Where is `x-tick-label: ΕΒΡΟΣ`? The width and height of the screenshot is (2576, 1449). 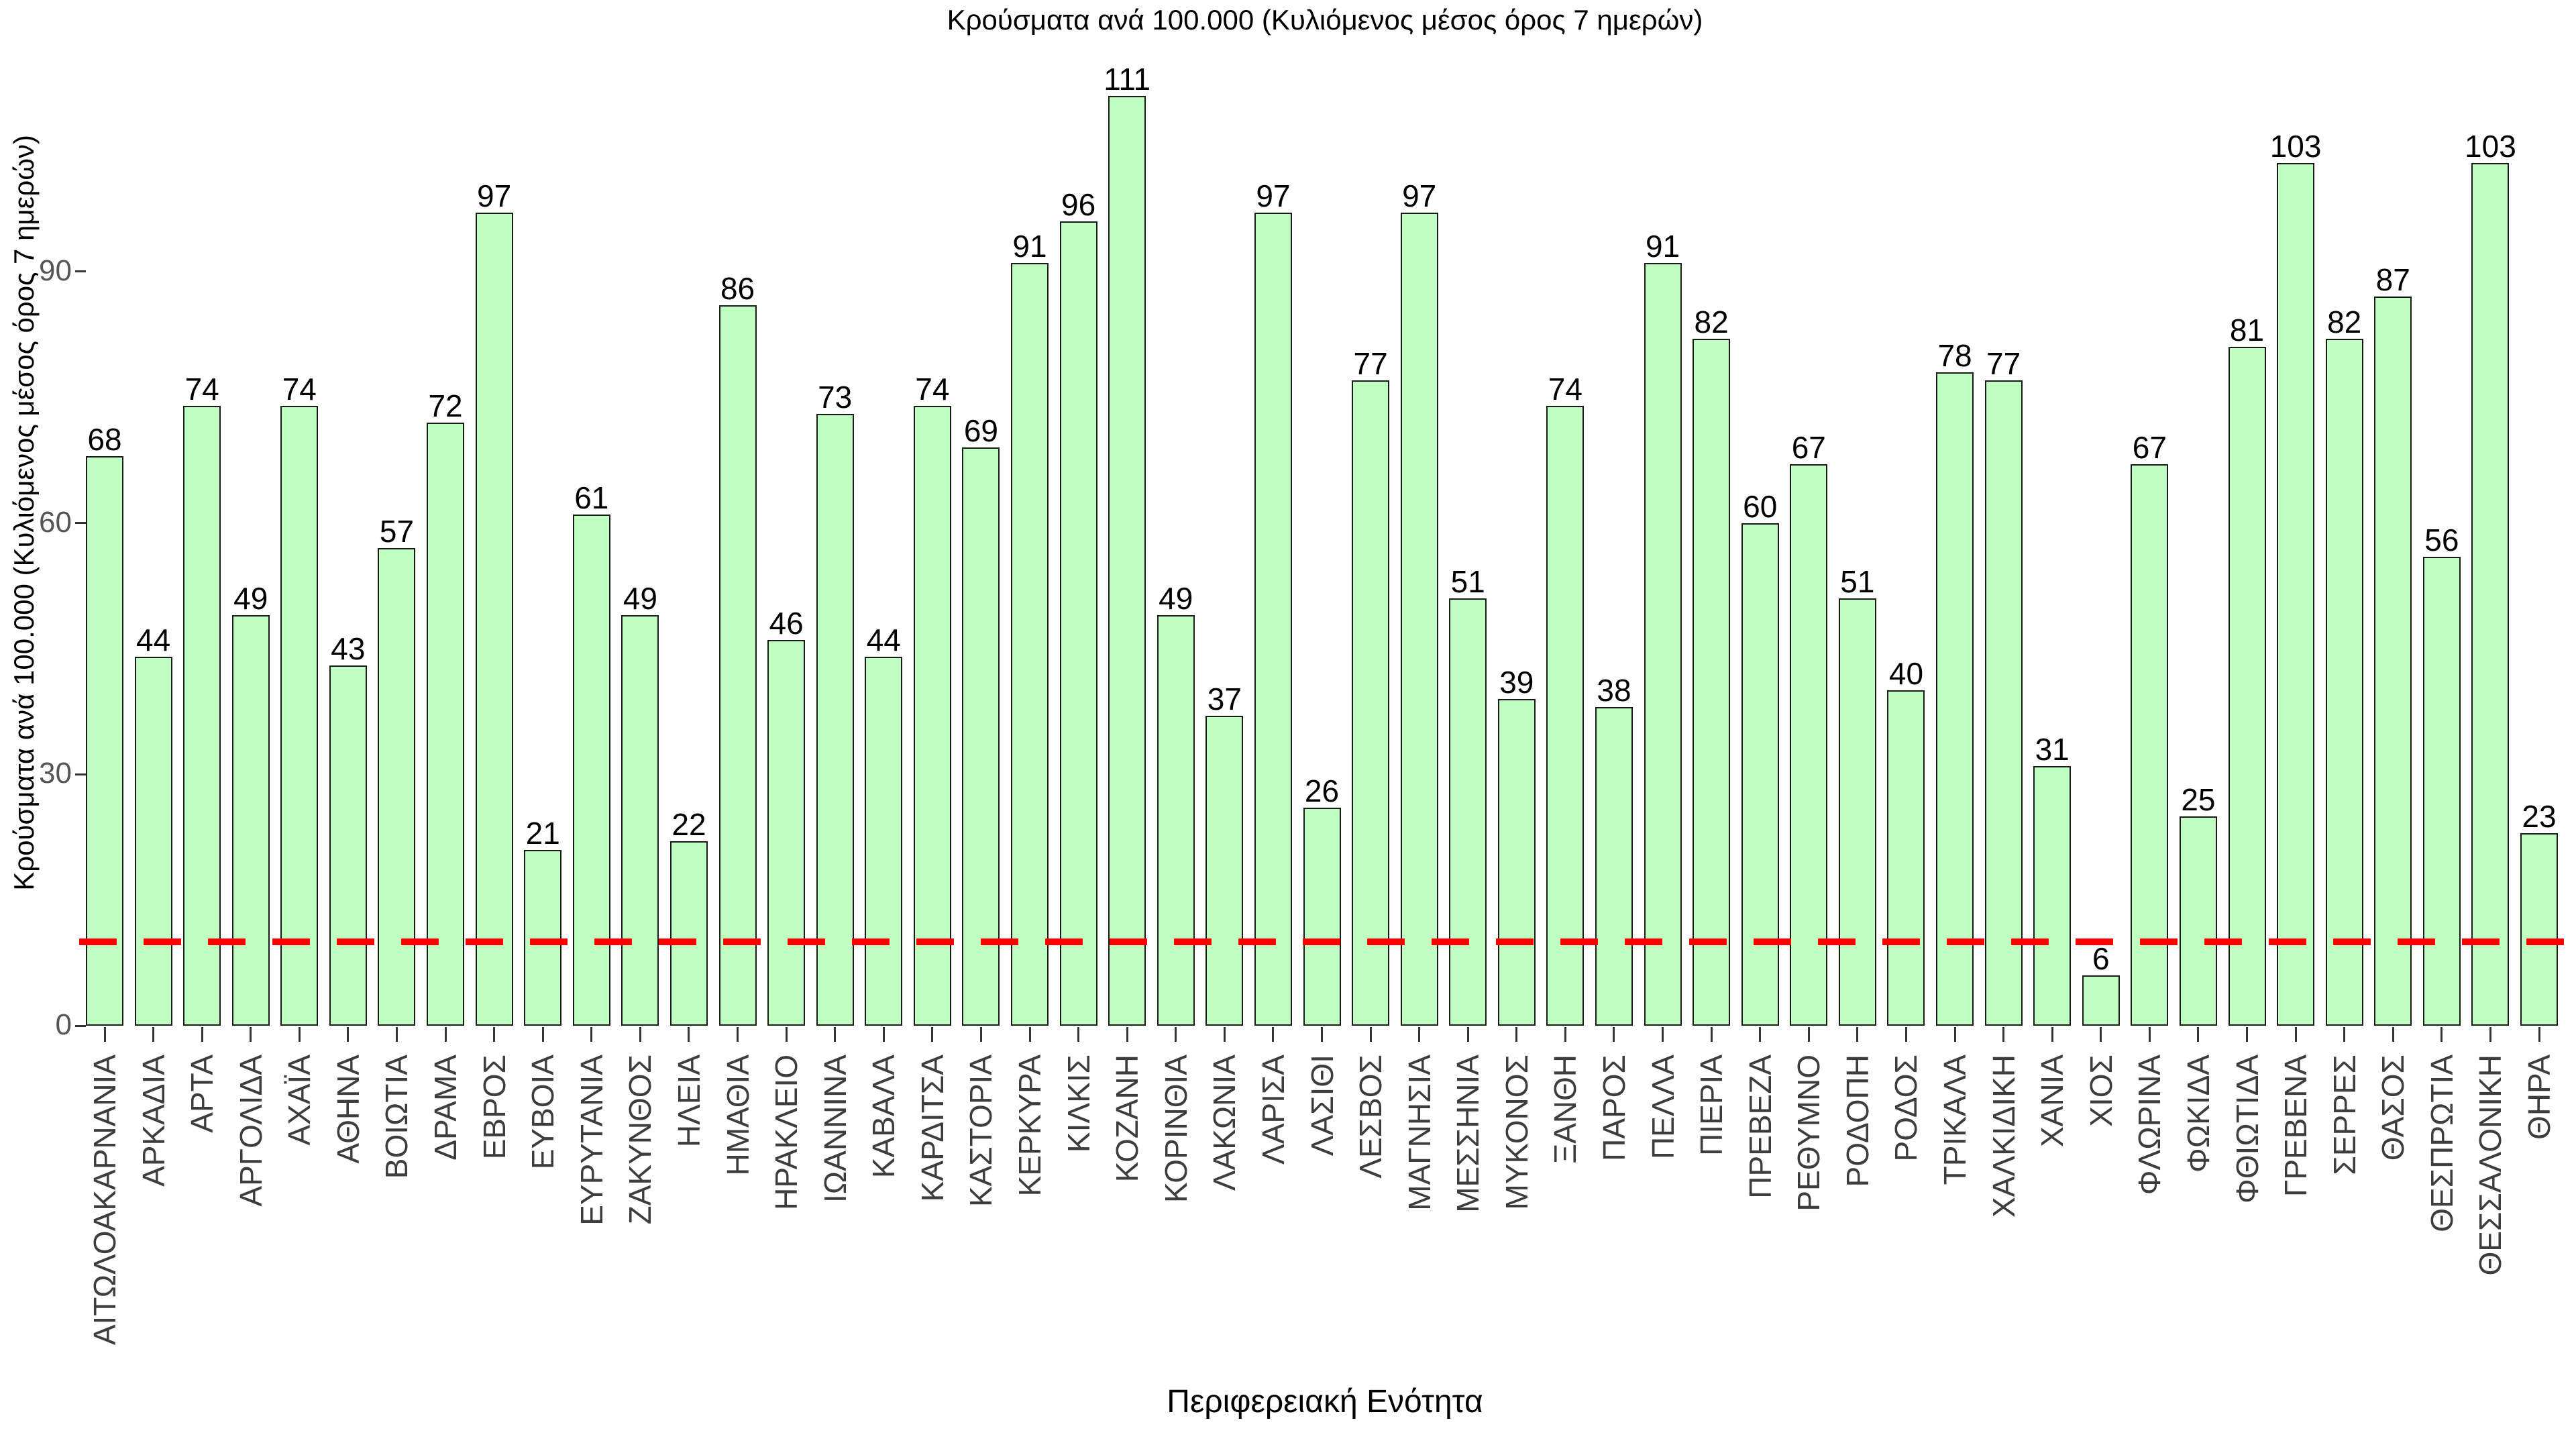
x-tick-label: ΕΒΡΟΣ is located at coordinates (494, 1107).